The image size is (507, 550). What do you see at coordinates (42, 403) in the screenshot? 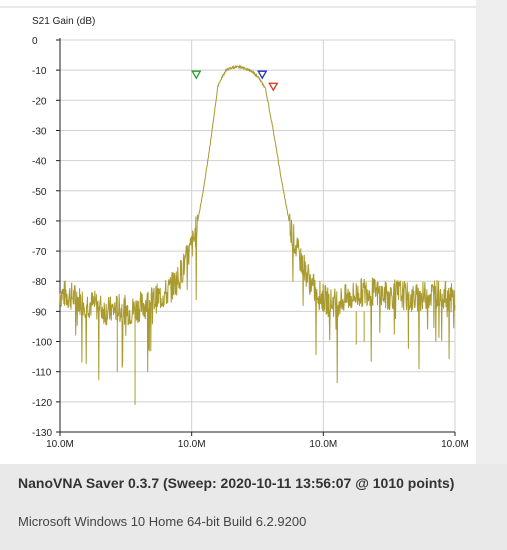
I see `y-tick-label: -120` at bounding box center [42, 403].